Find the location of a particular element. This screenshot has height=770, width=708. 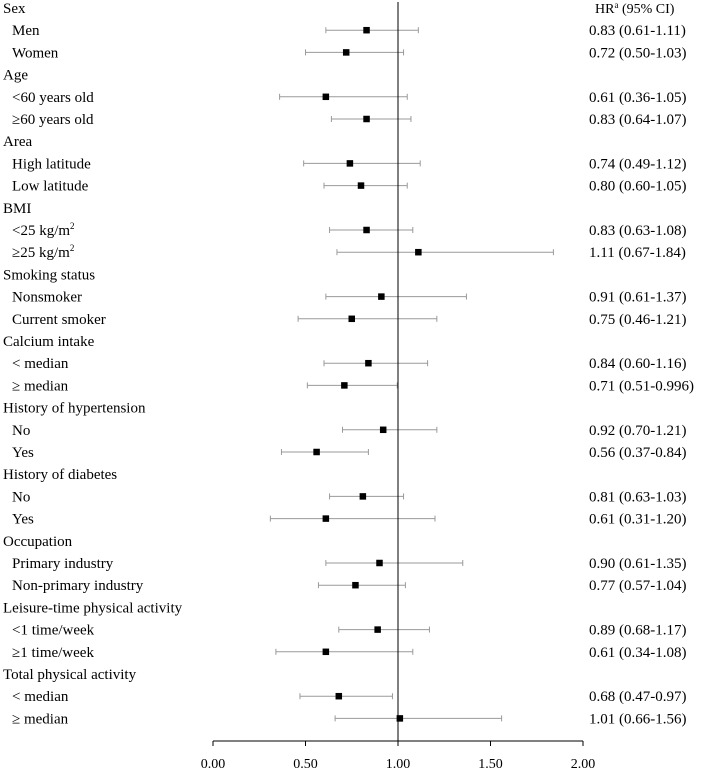

row-label: <1 time/week is located at coordinates (53, 631).